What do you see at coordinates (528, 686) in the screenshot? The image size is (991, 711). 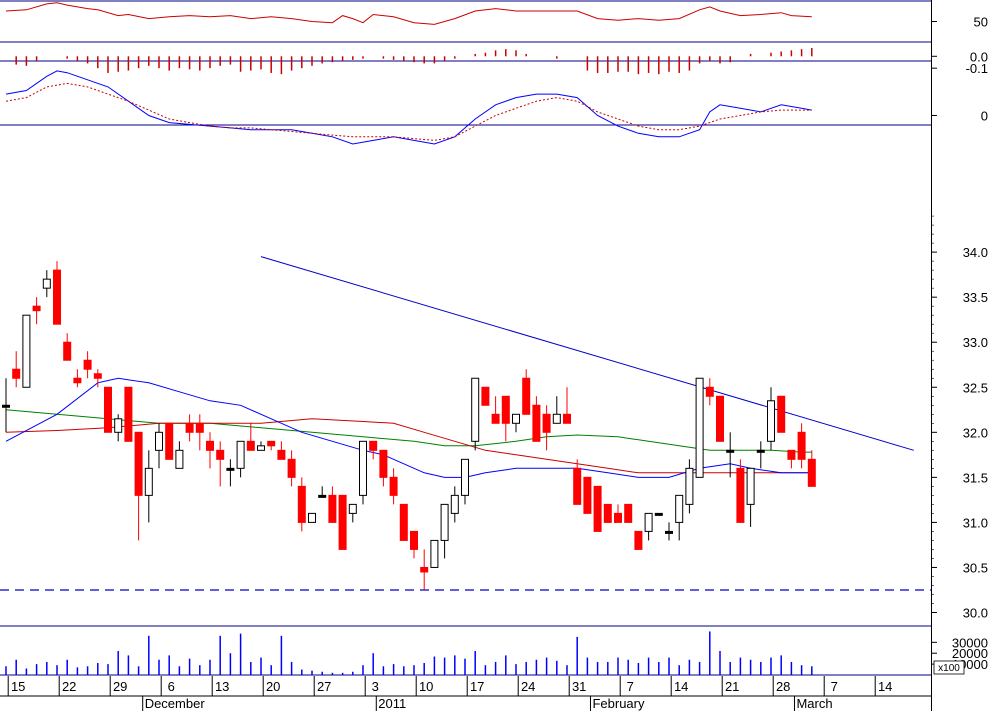 I see `day-label: 24` at bounding box center [528, 686].